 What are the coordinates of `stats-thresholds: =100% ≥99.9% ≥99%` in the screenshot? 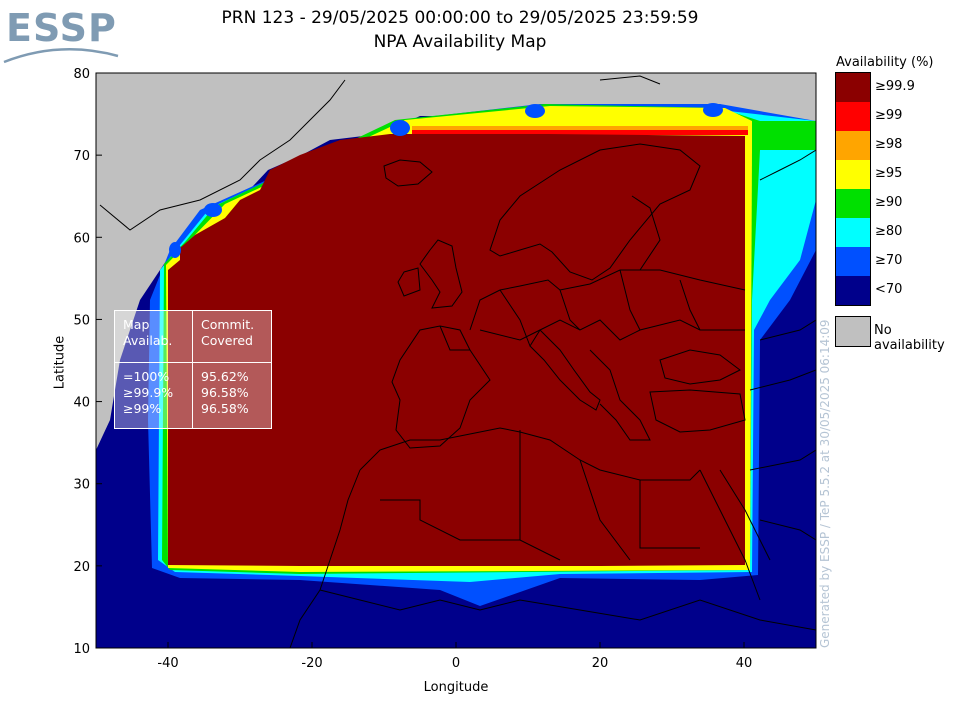 It's located at (154, 395).